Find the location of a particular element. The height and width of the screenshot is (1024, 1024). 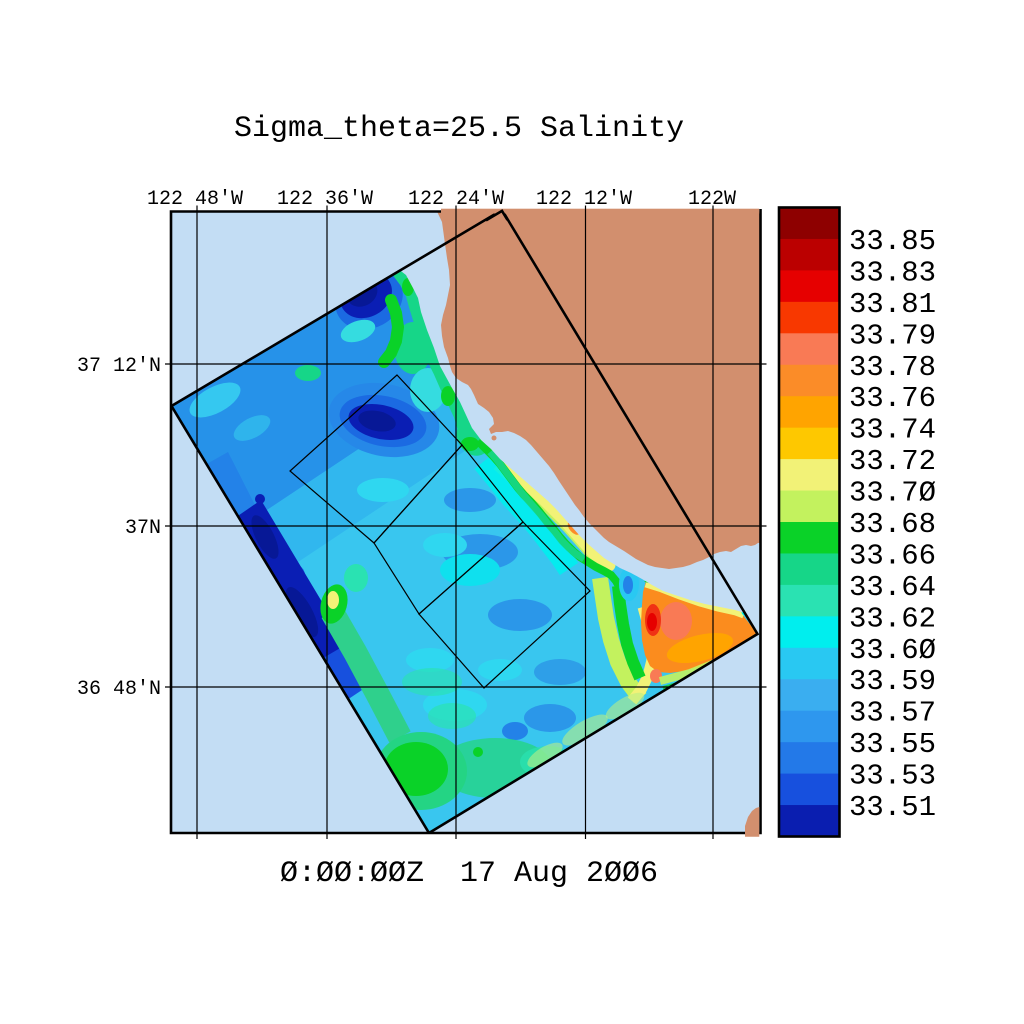

svg-text: 33.81 is located at coordinates (892, 304).